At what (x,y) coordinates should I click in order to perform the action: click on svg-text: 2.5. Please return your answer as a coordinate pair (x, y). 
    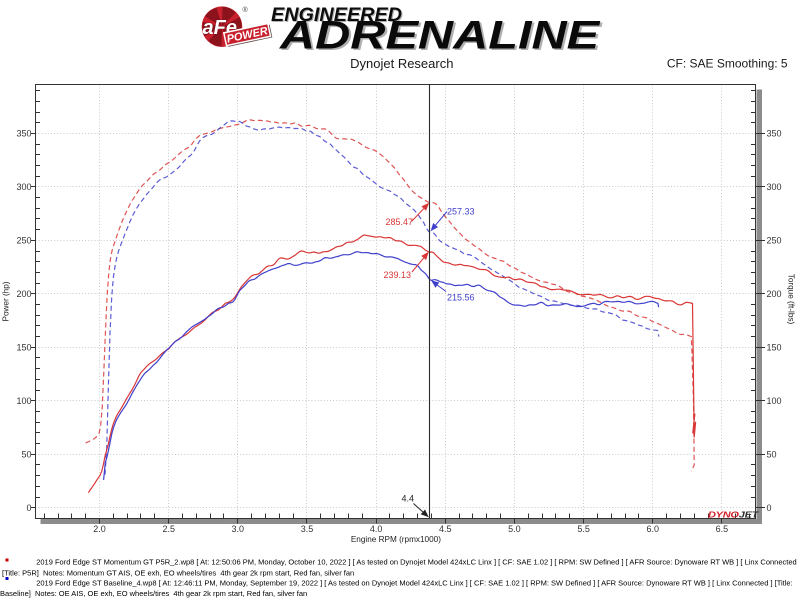
    Looking at the image, I should click on (168, 529).